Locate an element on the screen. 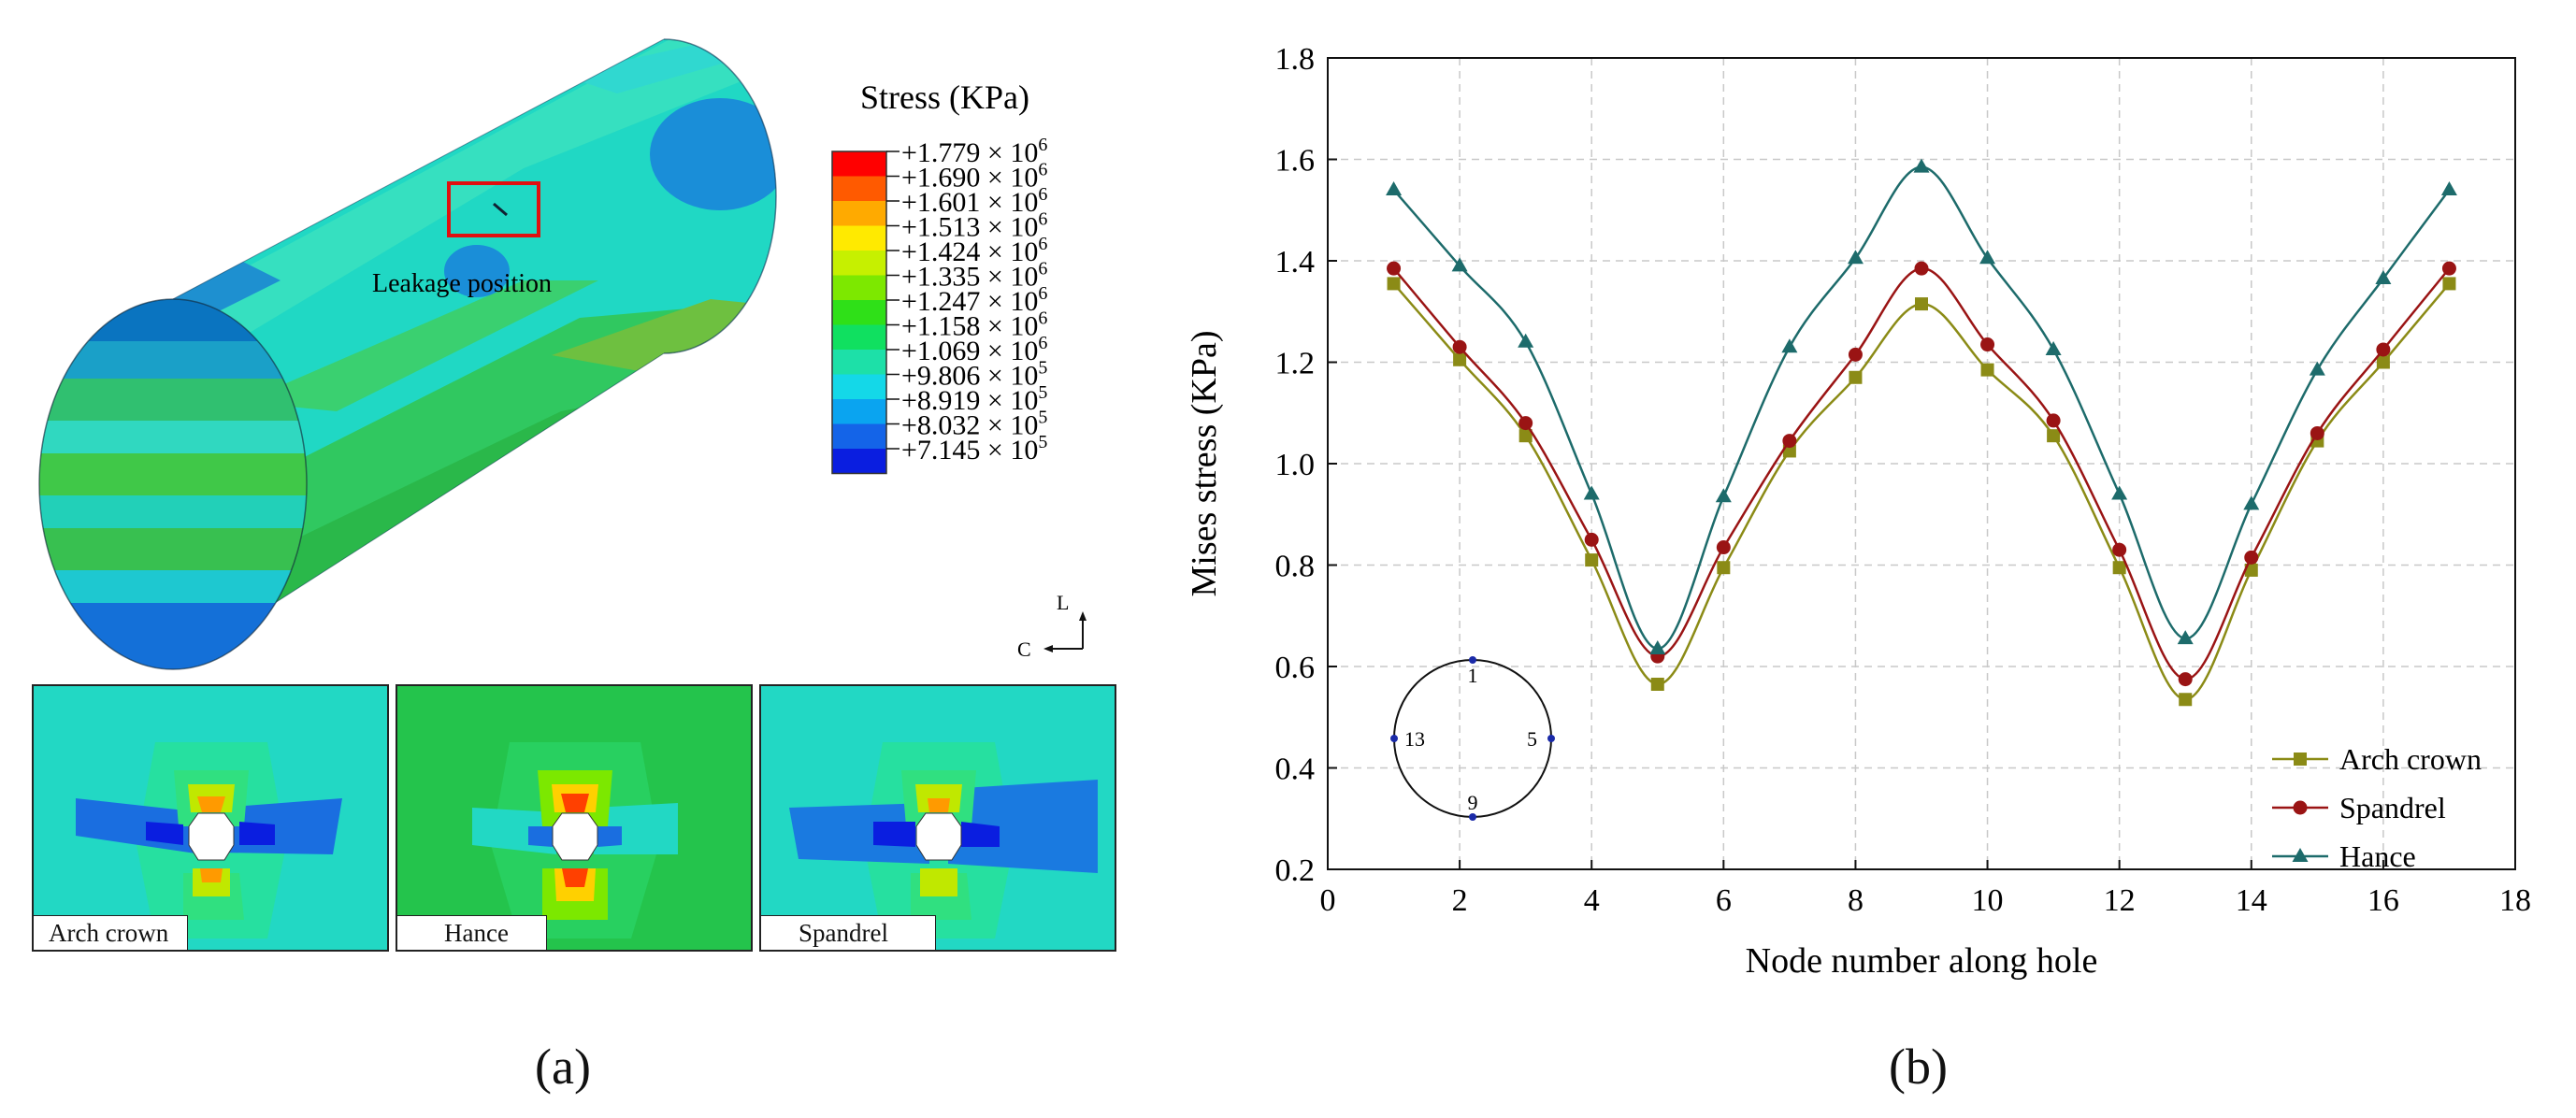 The image size is (2576, 1118). node-1-point is located at coordinates (1473, 660).